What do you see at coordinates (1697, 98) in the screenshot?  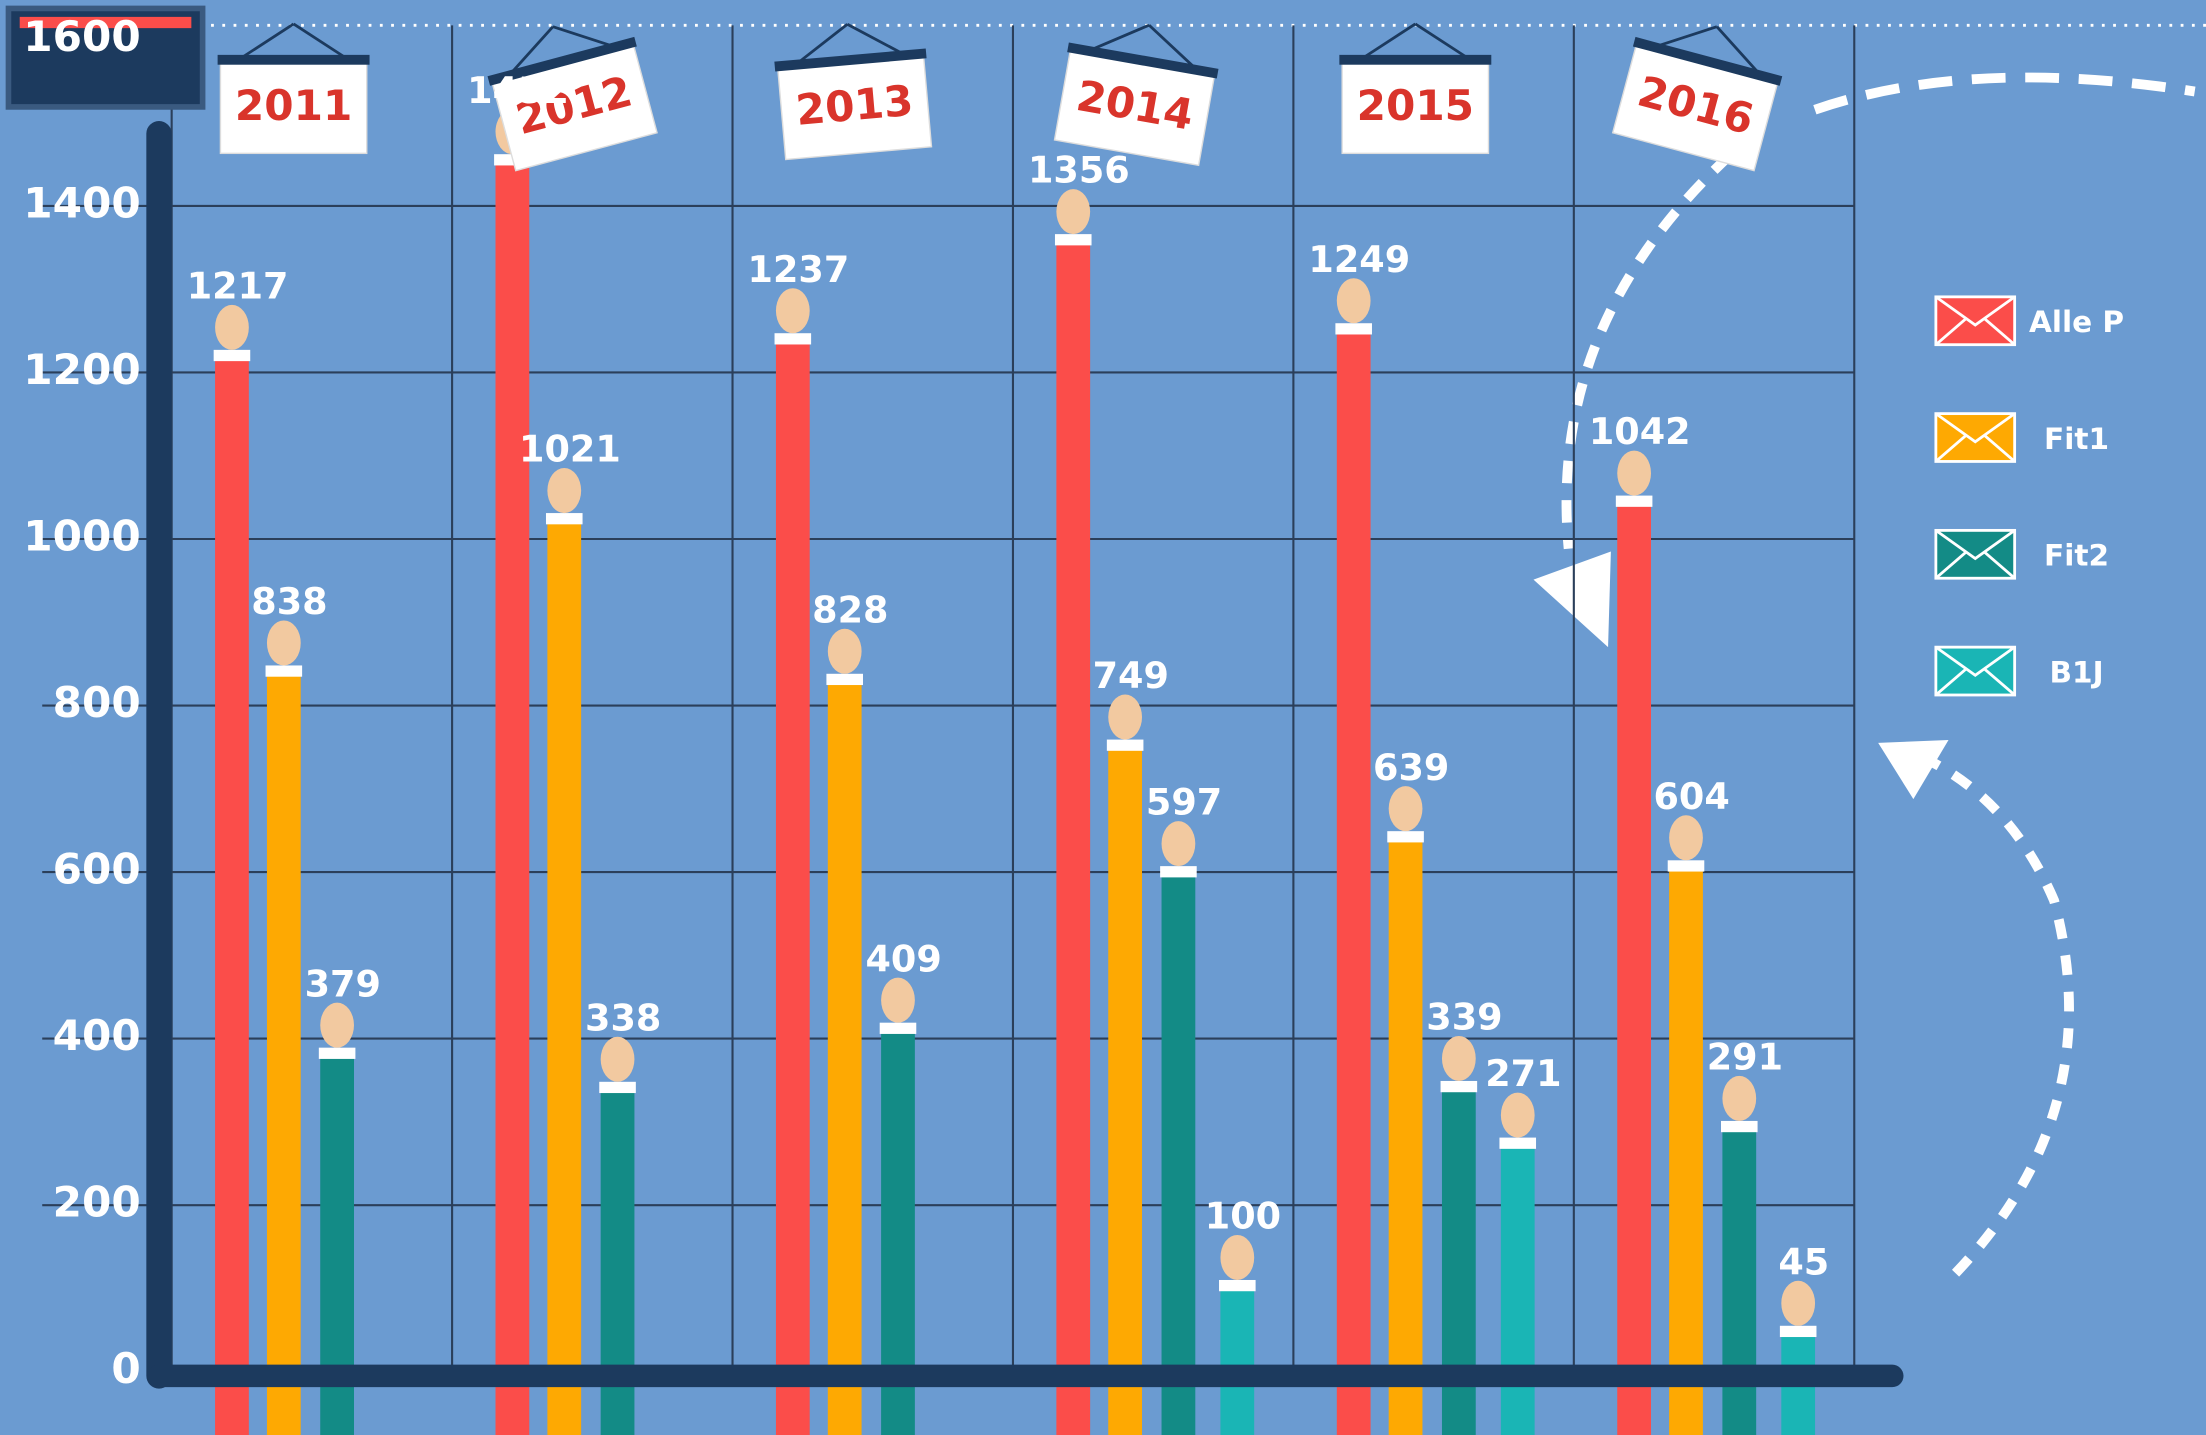 I see `year-sign: 2016` at bounding box center [1697, 98].